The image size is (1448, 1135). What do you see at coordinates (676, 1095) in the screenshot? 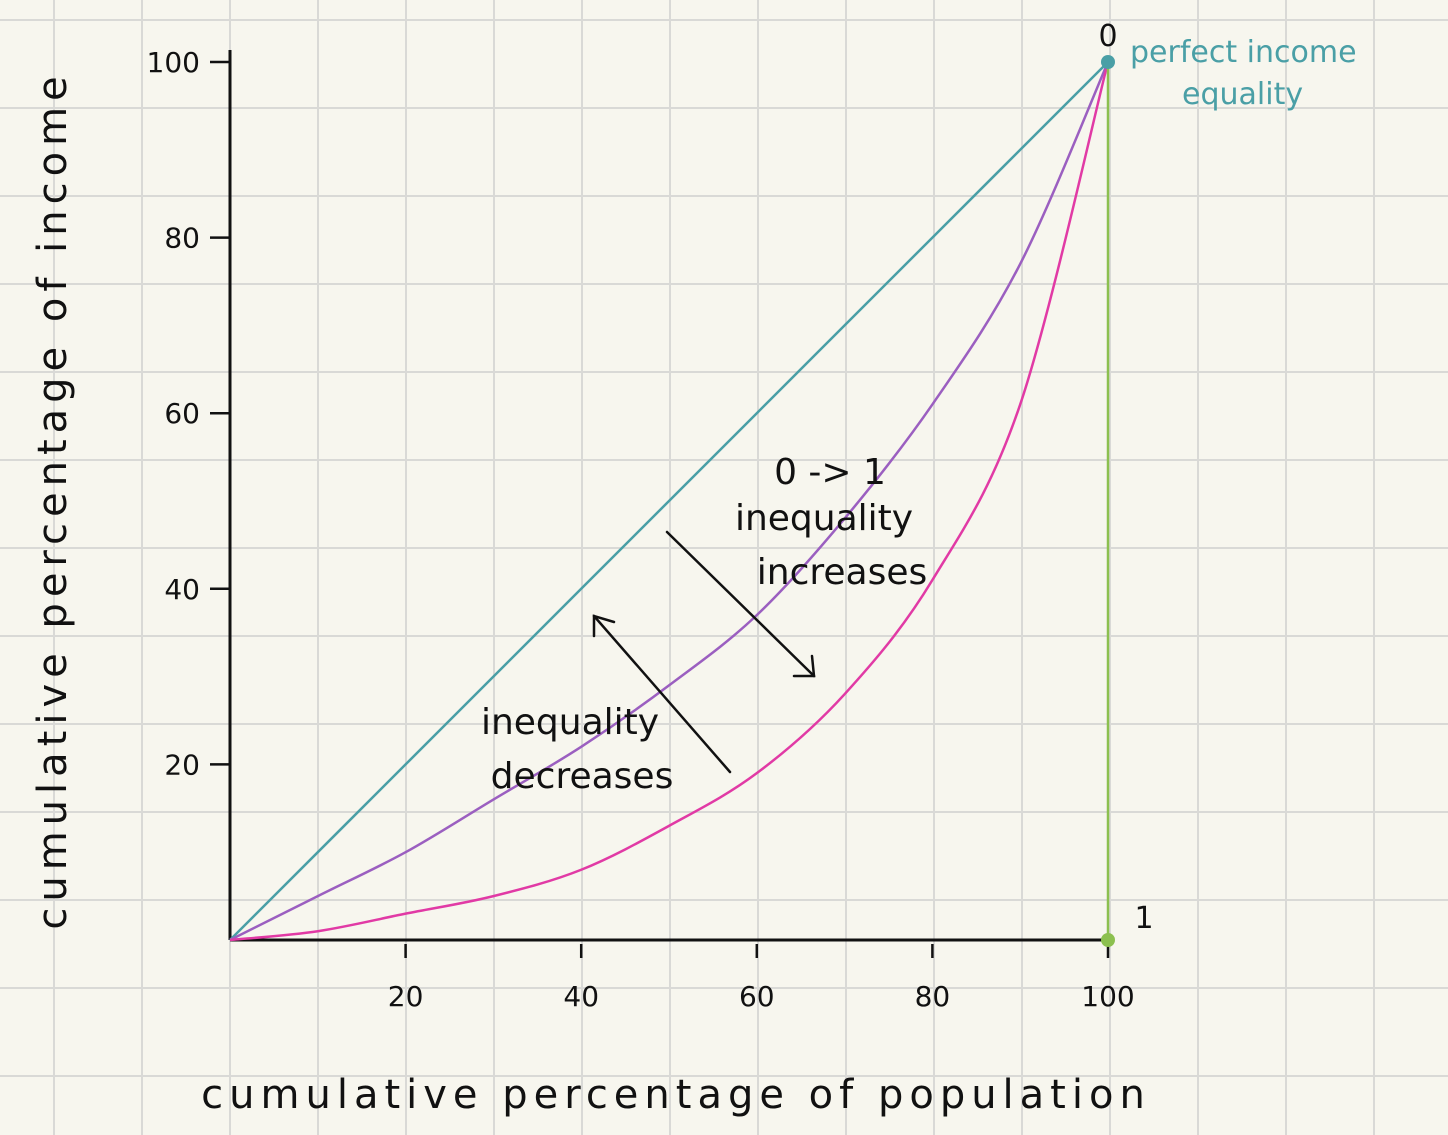
I see `x-axis-title: cumulative percentage of population` at bounding box center [676, 1095].